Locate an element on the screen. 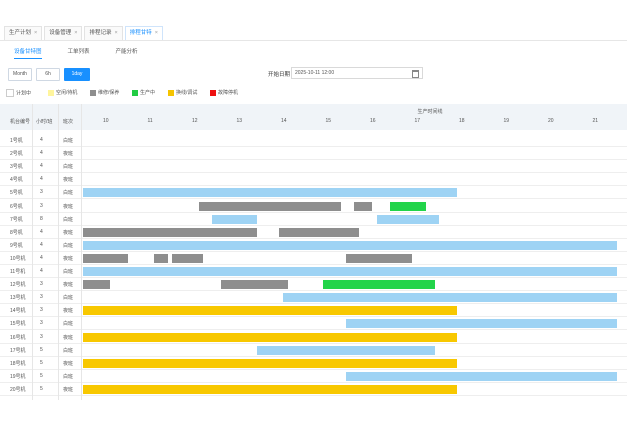 The height and width of the screenshot is (446, 627). timeline-tick-label: 19 is located at coordinates (506, 121).